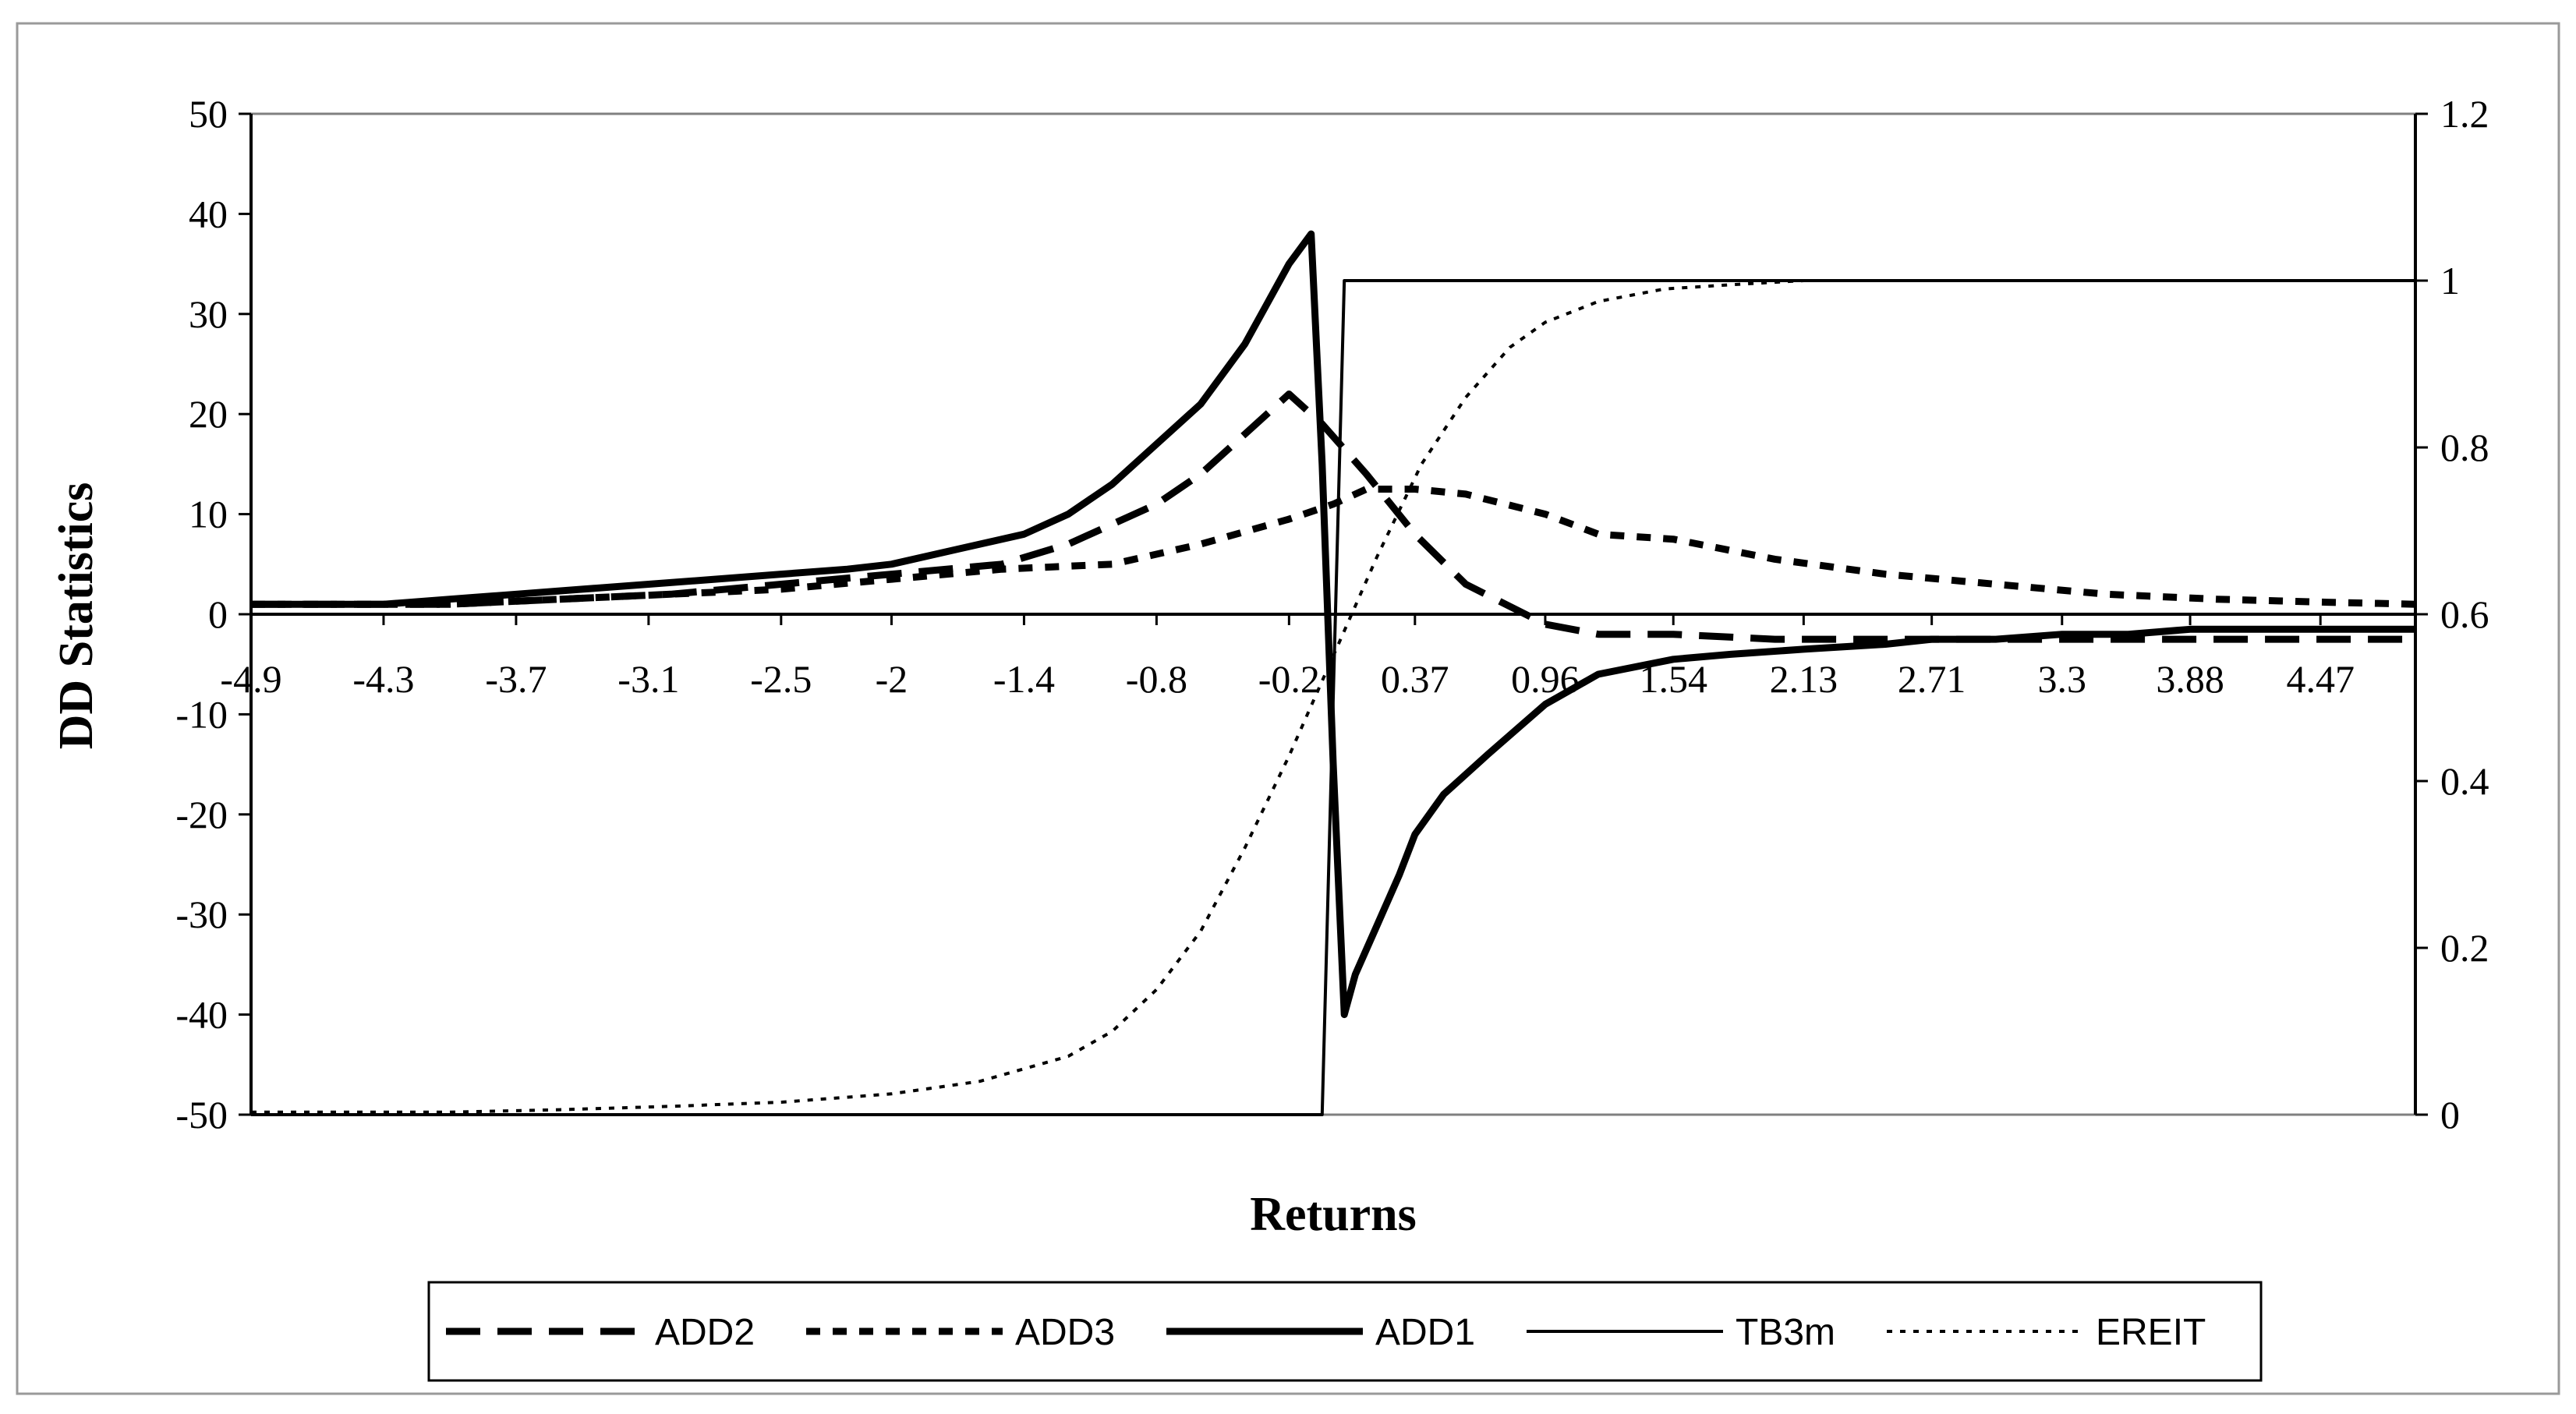  What do you see at coordinates (383, 679) in the screenshot?
I see `x-tick-label: -4.3` at bounding box center [383, 679].